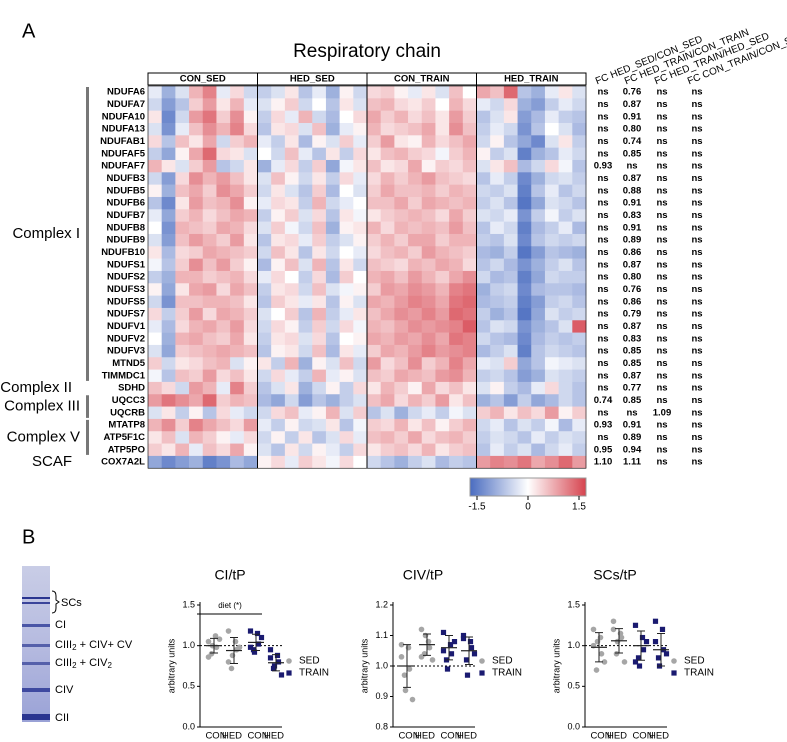 Image resolution: width=787 pixels, height=742 pixels. I want to click on y-axis-label: arbitrary units, so click(556, 665).